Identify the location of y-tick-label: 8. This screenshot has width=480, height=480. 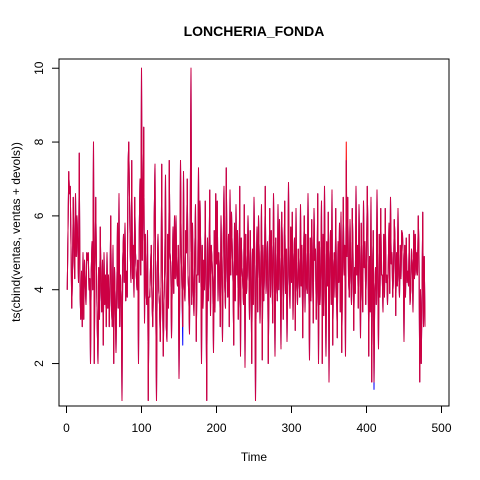
(39, 141).